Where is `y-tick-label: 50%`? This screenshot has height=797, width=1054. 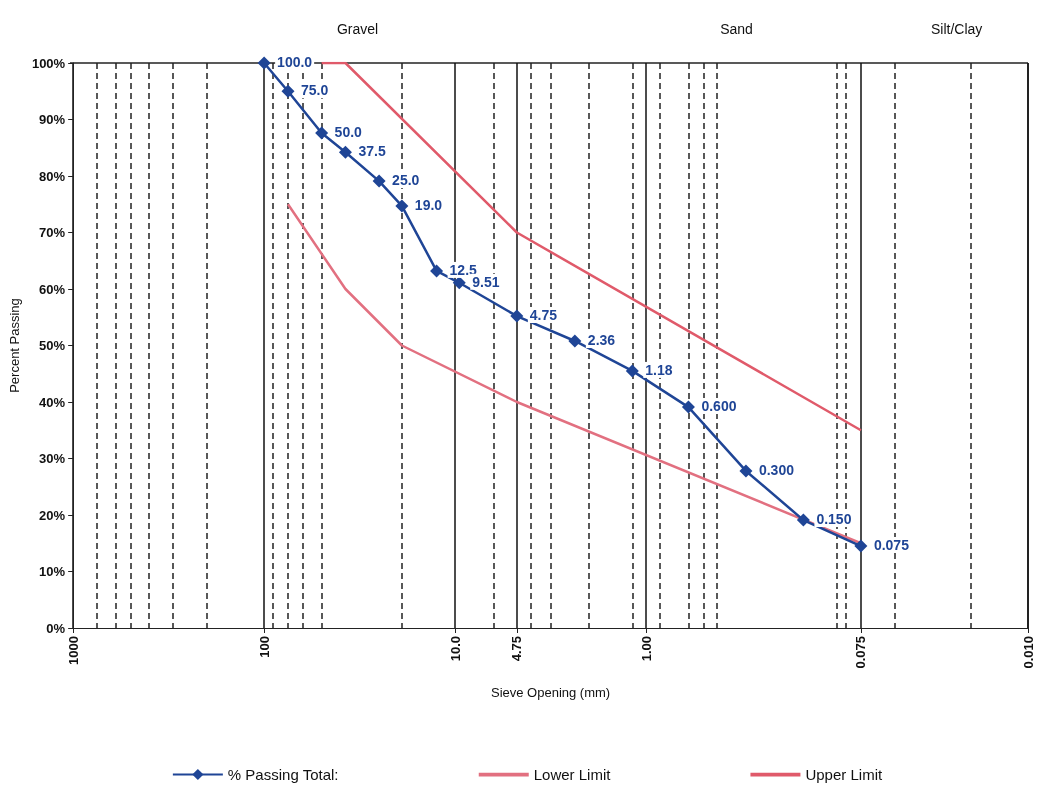 y-tick-label: 50% is located at coordinates (52, 345).